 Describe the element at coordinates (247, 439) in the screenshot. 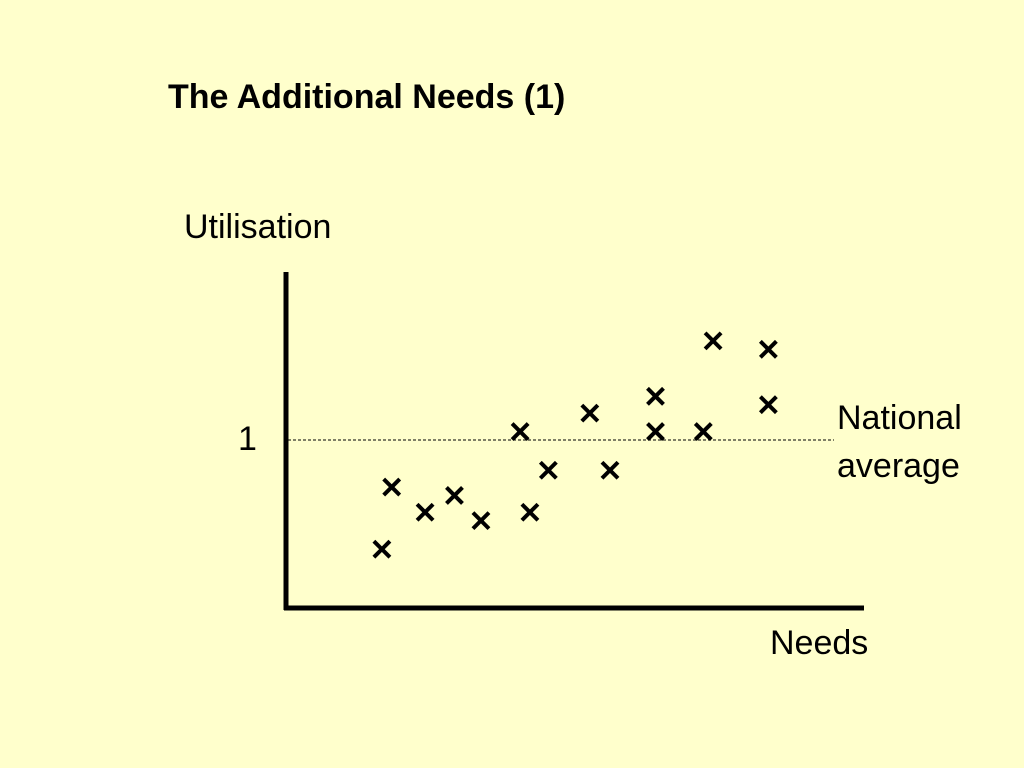

I see `y-tick-label-1: 1` at that location.